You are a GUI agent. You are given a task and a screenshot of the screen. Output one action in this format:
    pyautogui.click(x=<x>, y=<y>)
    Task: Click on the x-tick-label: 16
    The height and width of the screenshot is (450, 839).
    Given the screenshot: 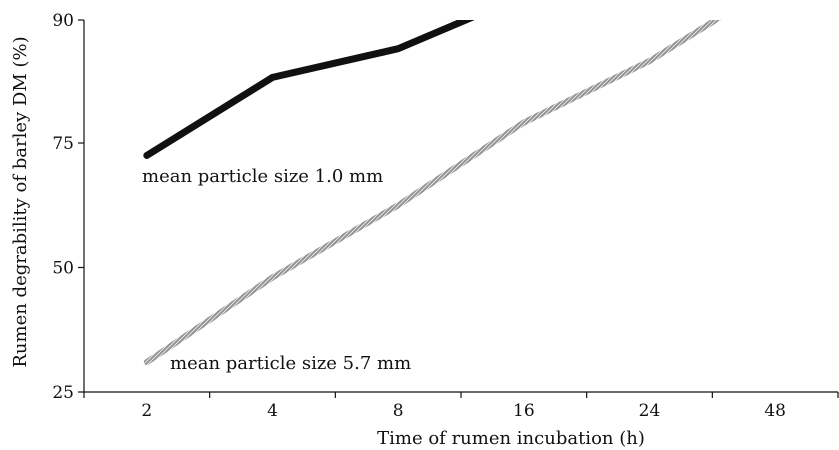 What is the action you would take?
    pyautogui.click(x=524, y=411)
    